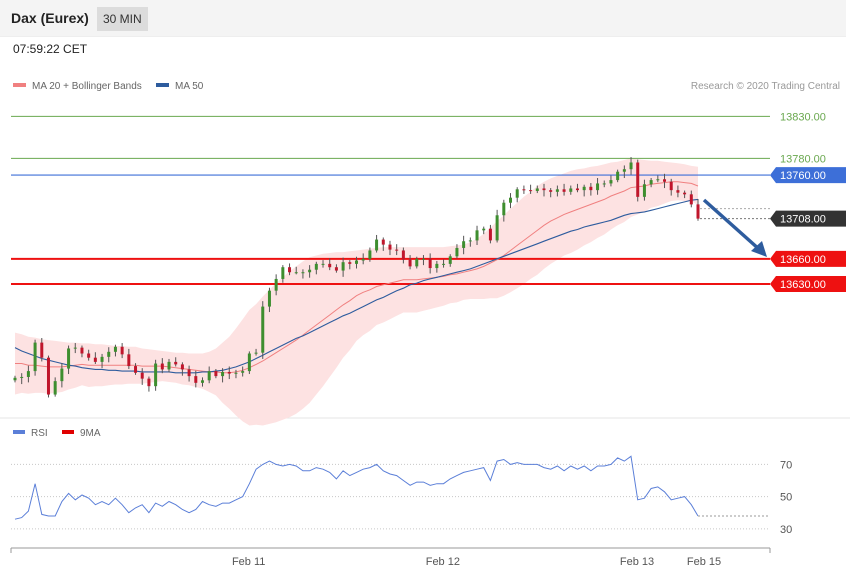 The image size is (850, 576). What do you see at coordinates (39, 433) in the screenshot?
I see `legend-rsi-label: RSI` at bounding box center [39, 433].